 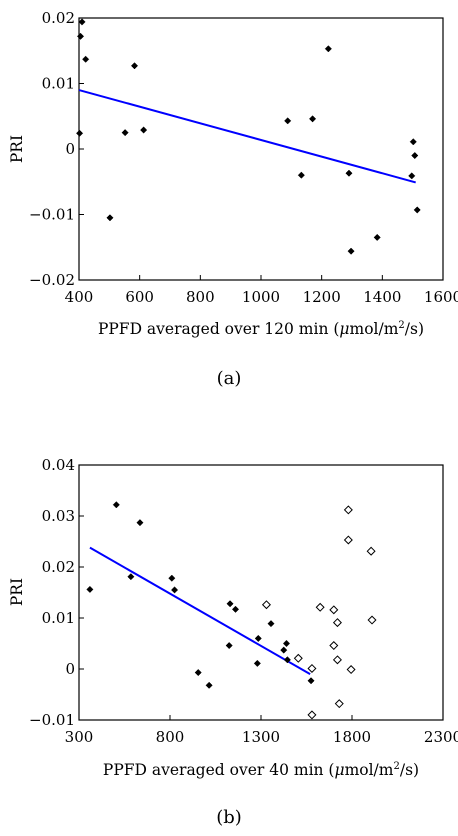 What do you see at coordinates (139, 297) in the screenshot?
I see `x-tick-label: 600` at bounding box center [139, 297].